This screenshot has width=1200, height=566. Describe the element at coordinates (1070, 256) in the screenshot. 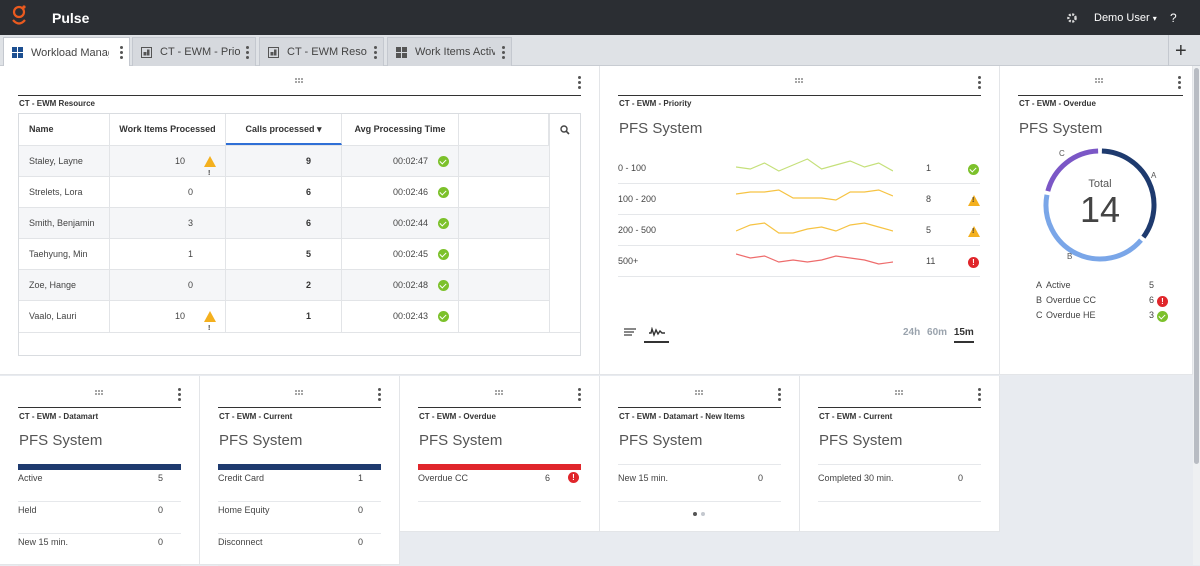

I see `donut-segment-label-b: B` at that location.